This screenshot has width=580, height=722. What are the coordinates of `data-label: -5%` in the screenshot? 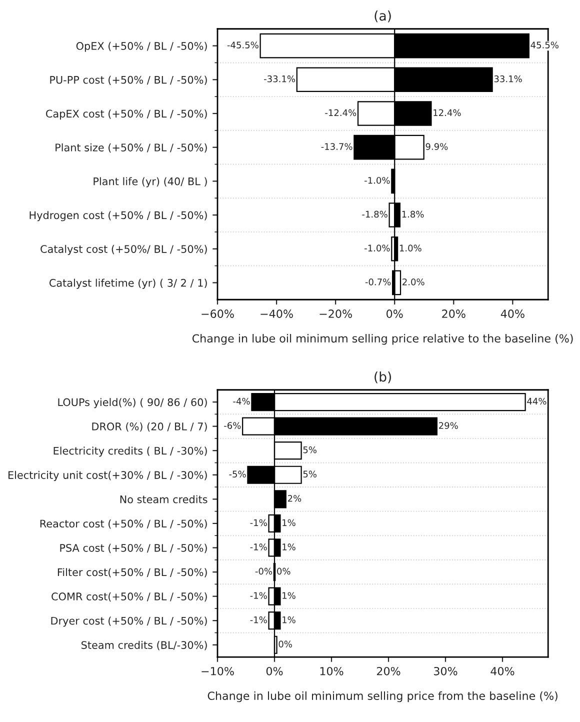 It's located at (237, 474).